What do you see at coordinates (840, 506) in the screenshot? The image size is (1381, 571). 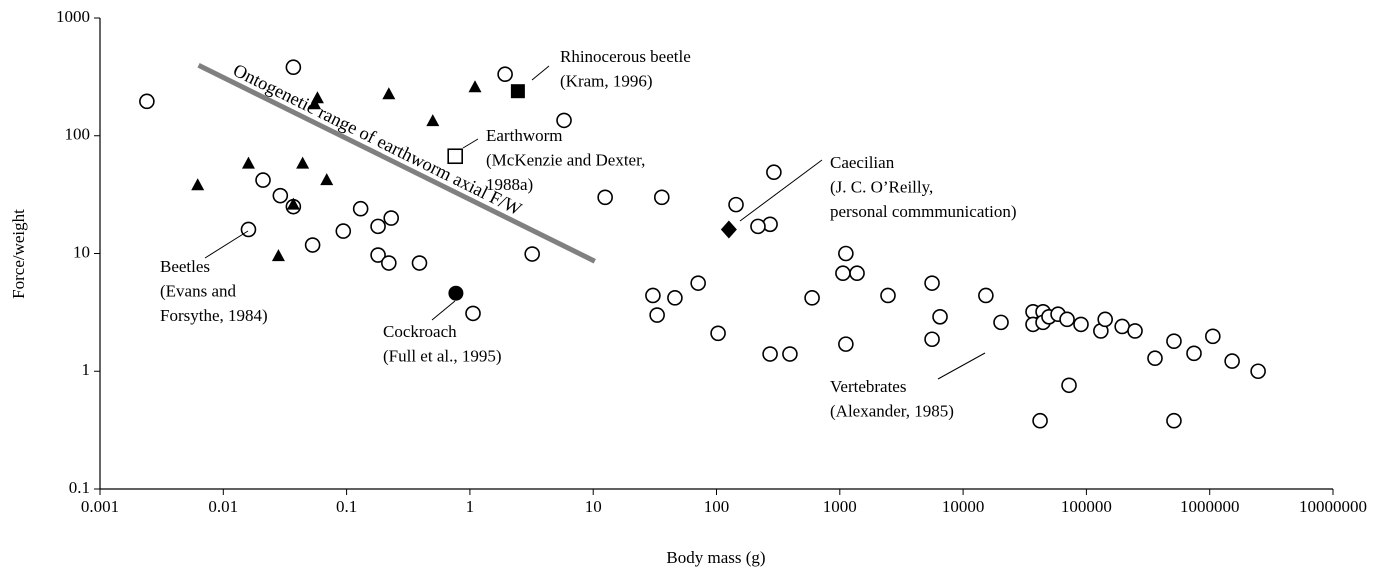 I see `x-tick-label: 1000` at bounding box center [840, 506].